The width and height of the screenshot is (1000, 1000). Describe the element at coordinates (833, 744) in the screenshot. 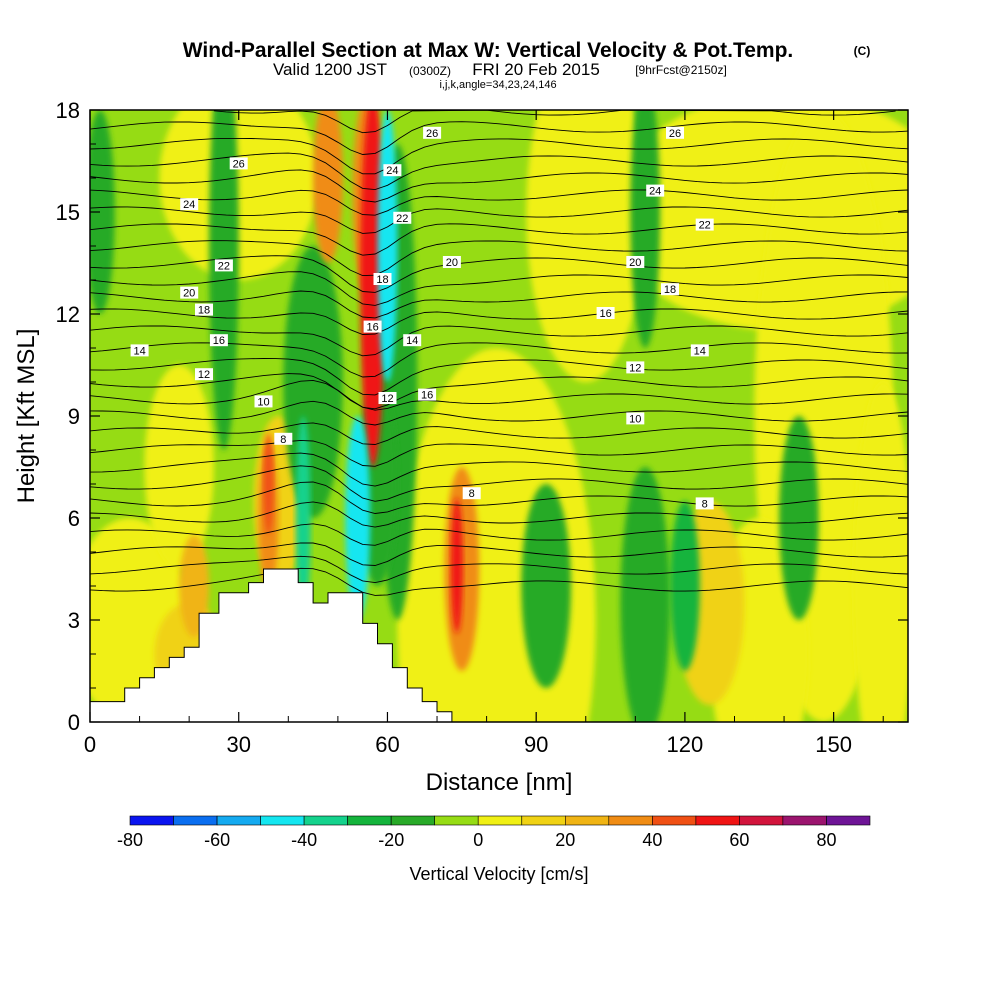

I see `x-tick-label: 150` at that location.